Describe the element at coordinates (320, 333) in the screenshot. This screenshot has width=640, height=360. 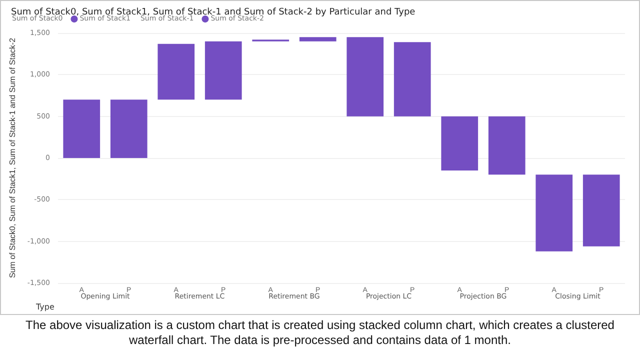
I see `text: The above visualization is a custom chart that is created using stacked column chart, which creates a clustered waterfall chart. The data is pre-processed and contains data of 1 month.` at that location.